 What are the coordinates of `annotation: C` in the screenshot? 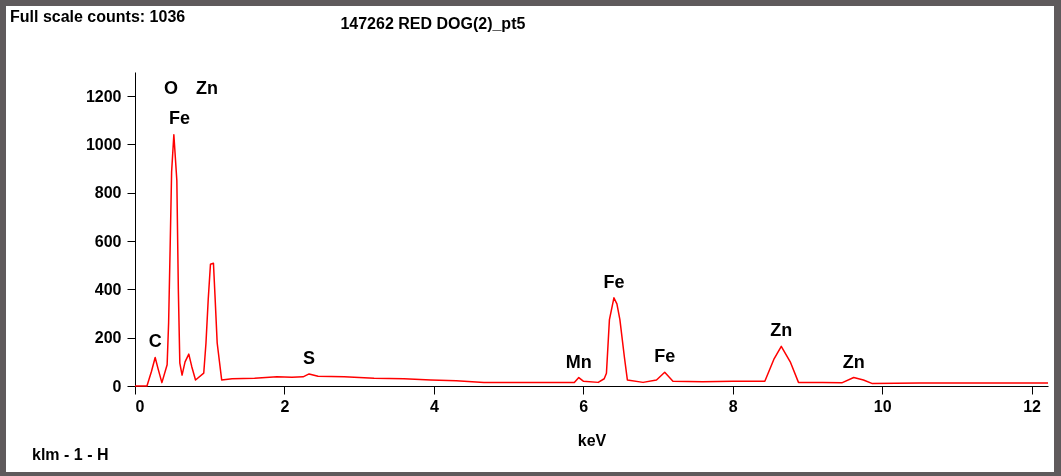 It's located at (155, 341).